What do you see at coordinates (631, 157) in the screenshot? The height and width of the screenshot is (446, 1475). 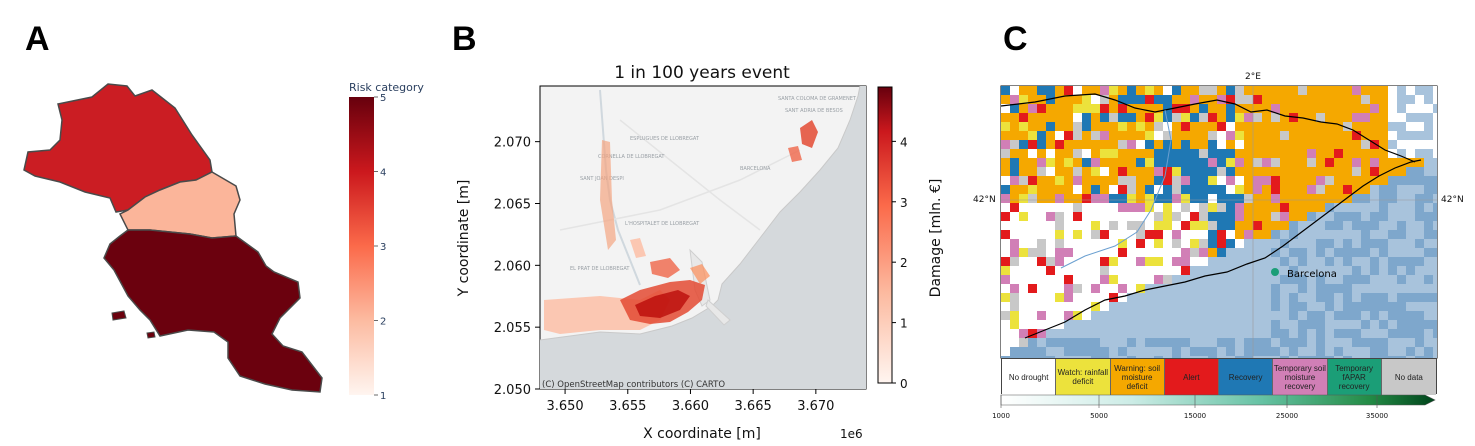 I see `map-label: CORNELLA DE LLOBREGAT` at bounding box center [631, 157].